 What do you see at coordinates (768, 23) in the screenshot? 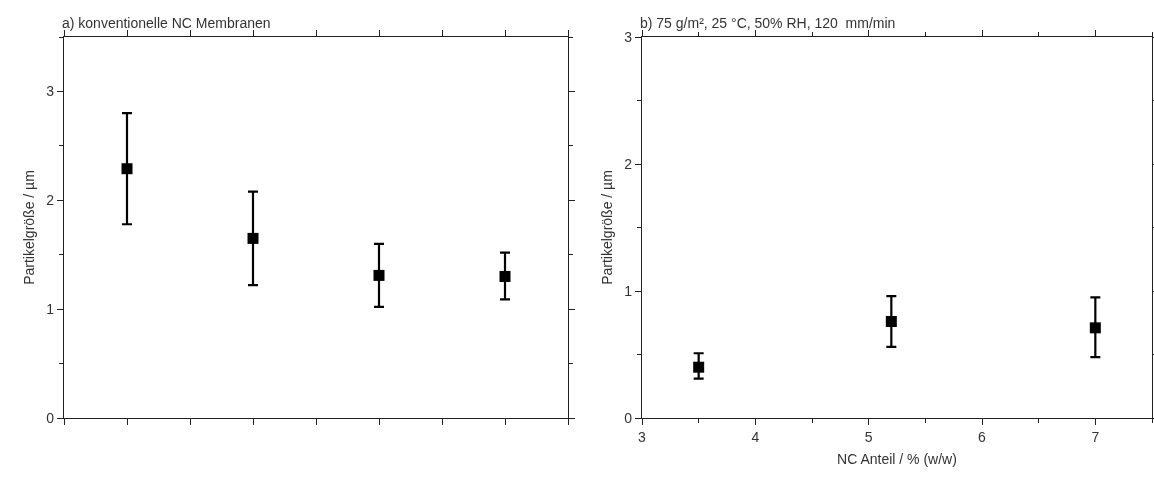
I see `chart-title: b) 75 g/m², 25 °C, 50% RH, 120 mm/min` at bounding box center [768, 23].